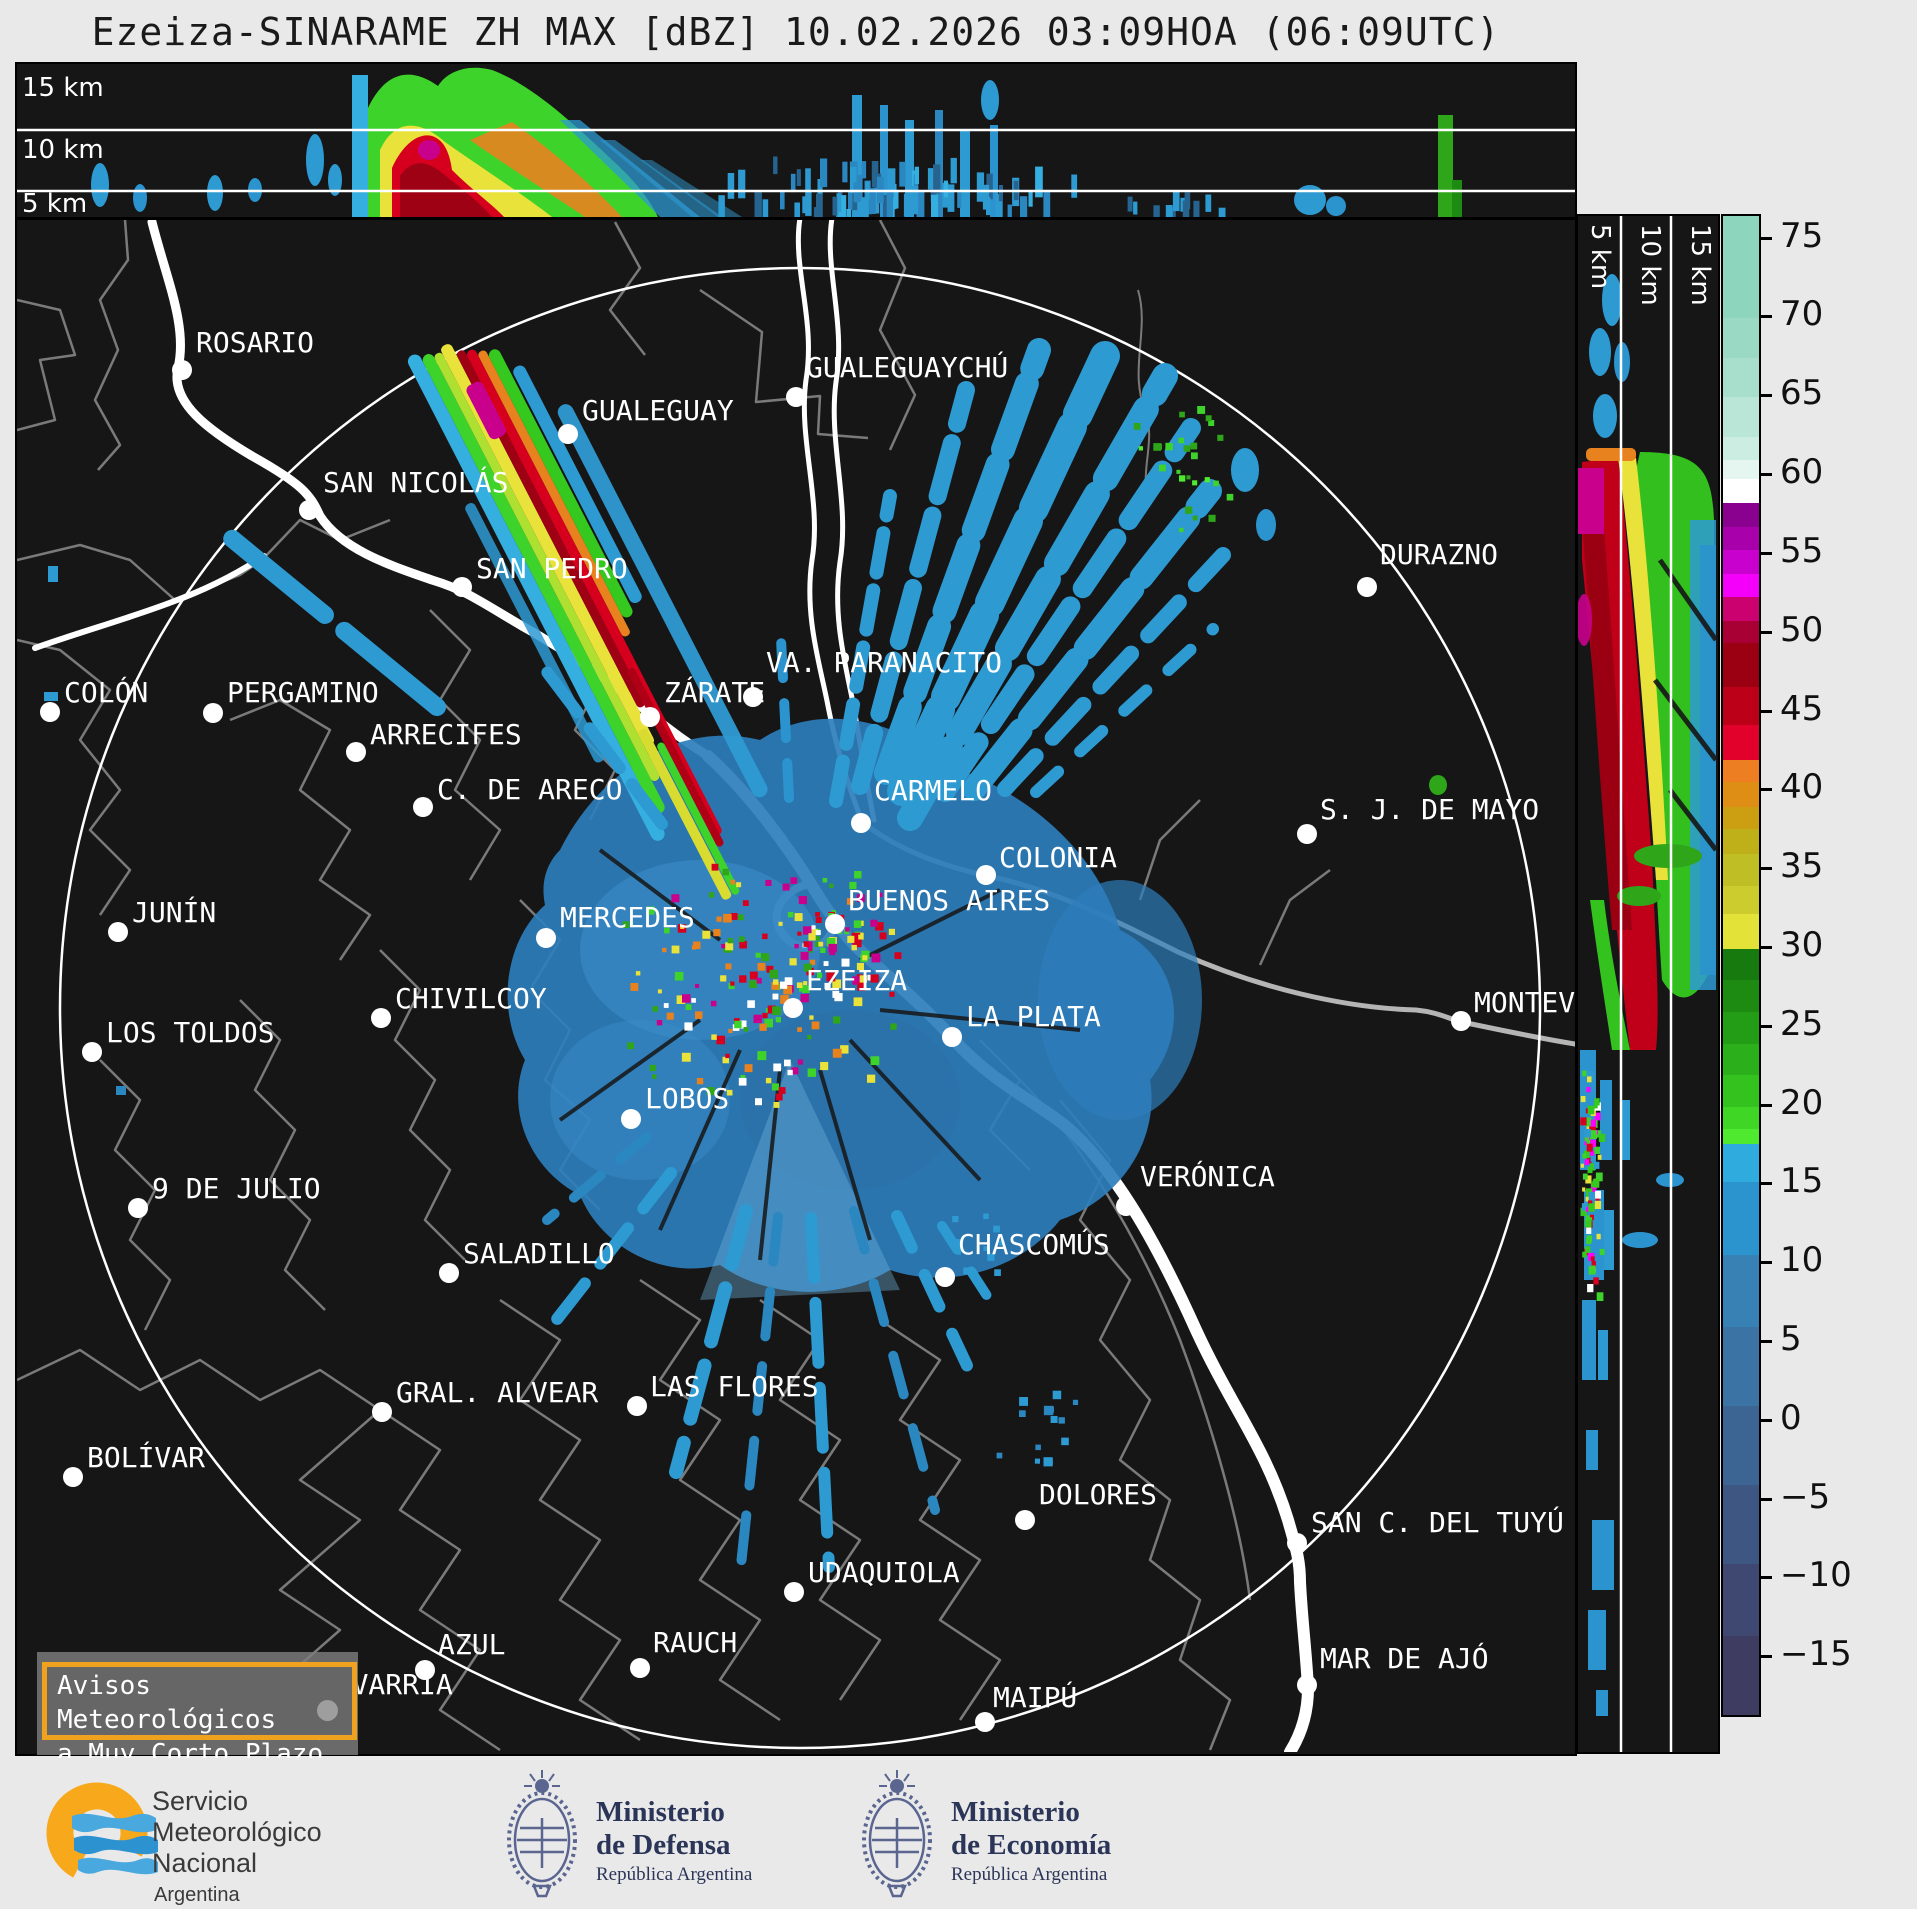  Describe the element at coordinates (529, 789) in the screenshot. I see `city-label: C. DE ARECO` at that location.